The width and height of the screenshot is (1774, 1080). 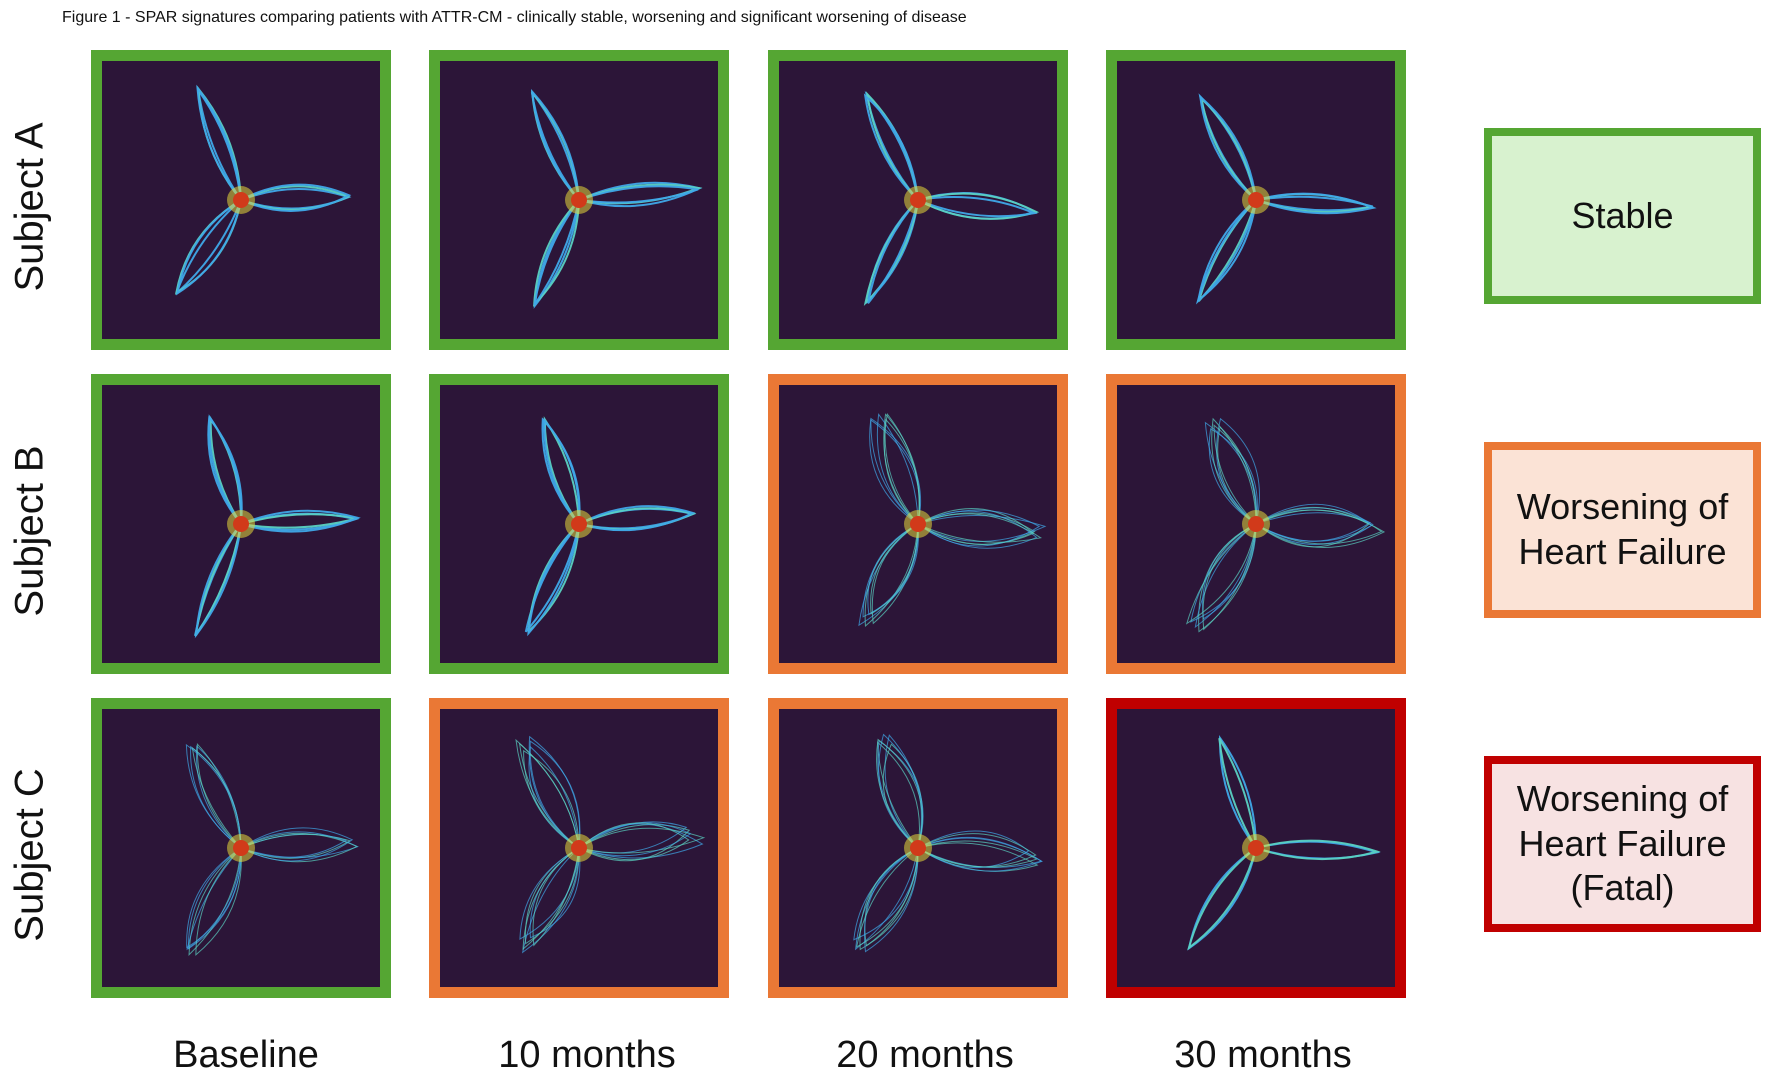 I want to click on spar-panel-r0-c3, so click(x=1256, y=200).